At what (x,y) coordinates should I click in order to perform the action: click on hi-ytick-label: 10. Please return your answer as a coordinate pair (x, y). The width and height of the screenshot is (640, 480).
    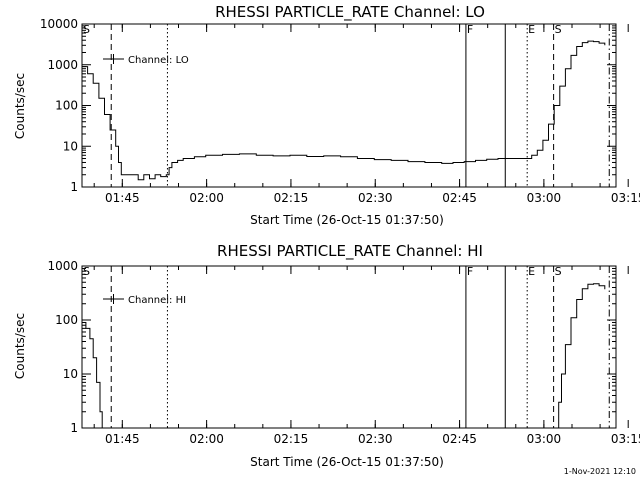
    Looking at the image, I should click on (70, 374).